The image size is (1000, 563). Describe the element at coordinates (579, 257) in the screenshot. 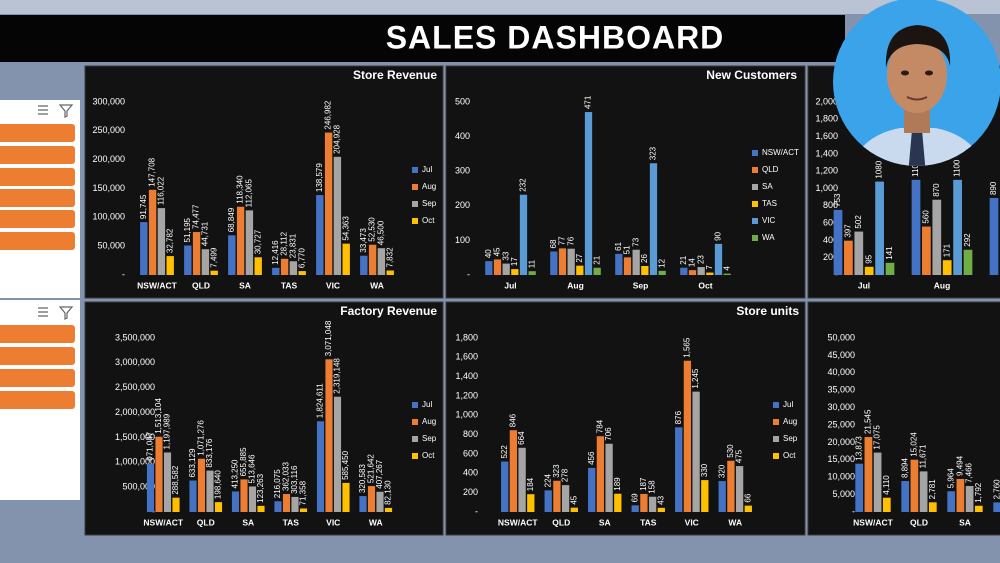

I see `data-label: 27` at that location.